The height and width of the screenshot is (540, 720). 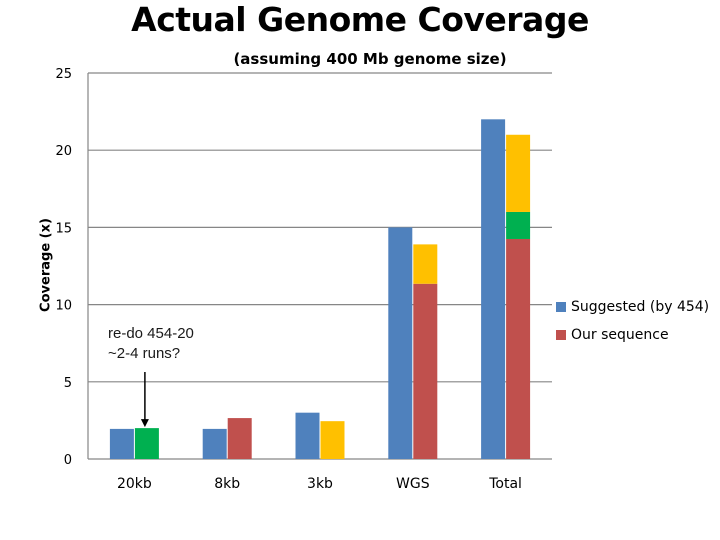 What do you see at coordinates (227, 484) in the screenshot?
I see `x-tick-label-8kb: 8kb` at bounding box center [227, 484].